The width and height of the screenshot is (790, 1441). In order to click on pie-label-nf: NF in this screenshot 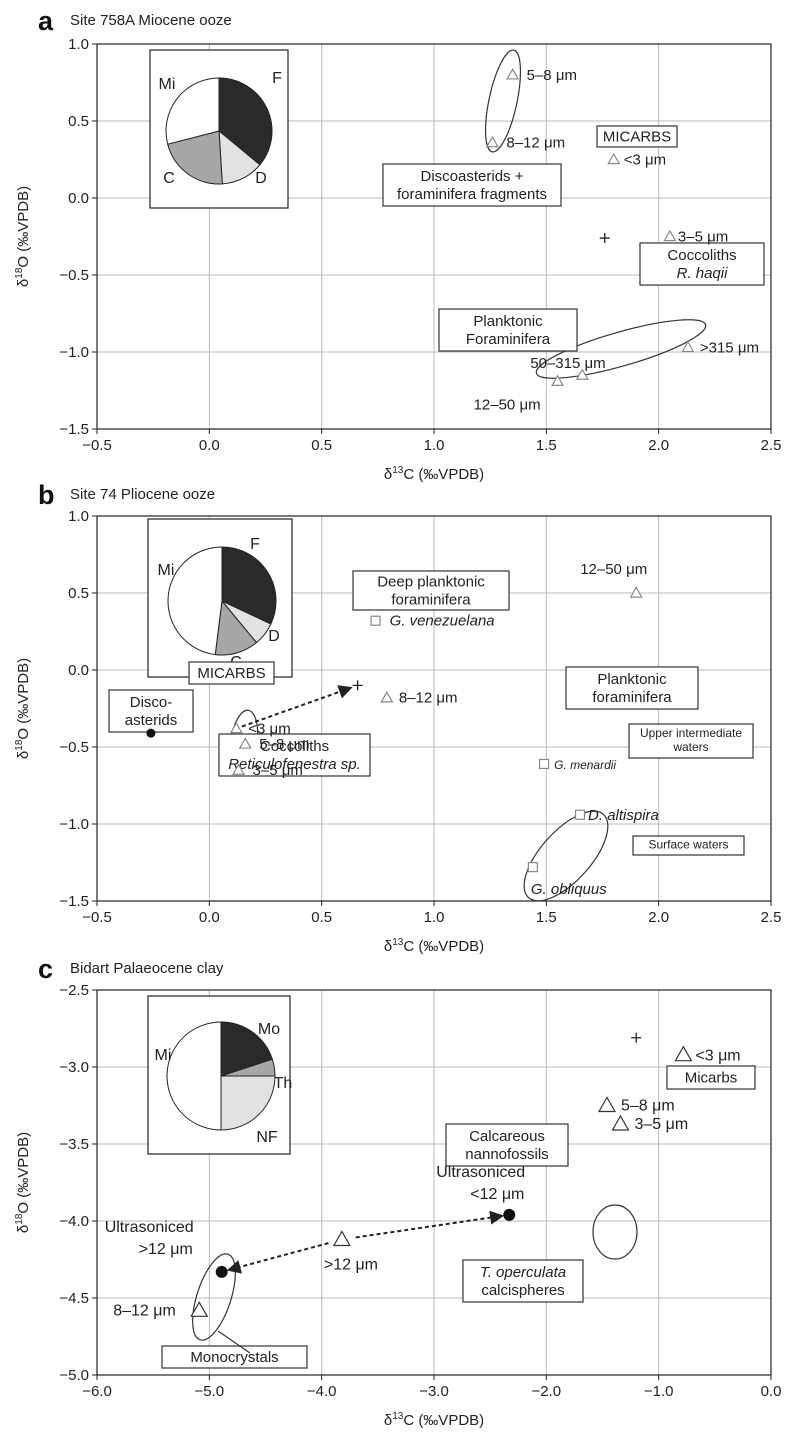, I will do `click(267, 1137)`.